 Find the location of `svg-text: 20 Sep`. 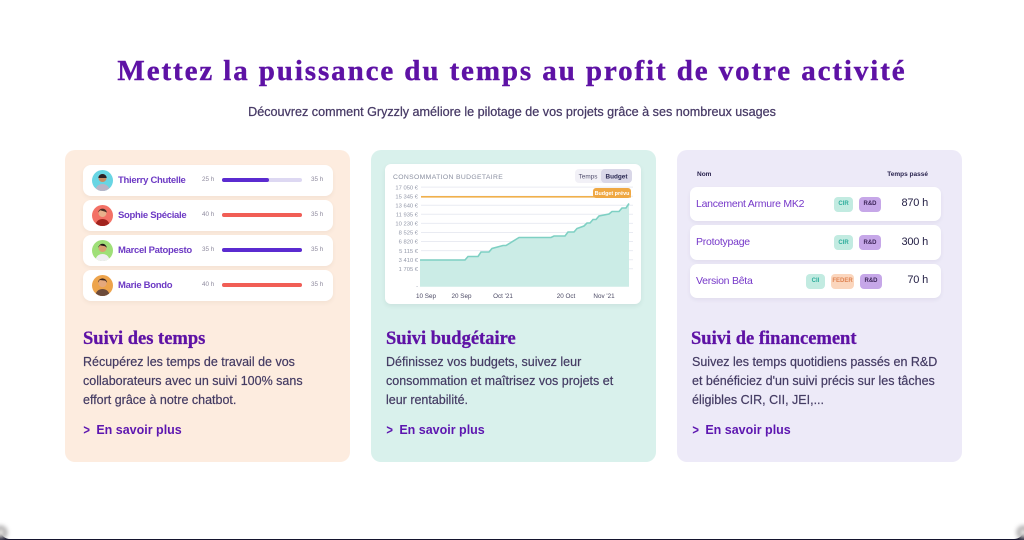

svg-text: 20 Sep is located at coordinates (462, 296).